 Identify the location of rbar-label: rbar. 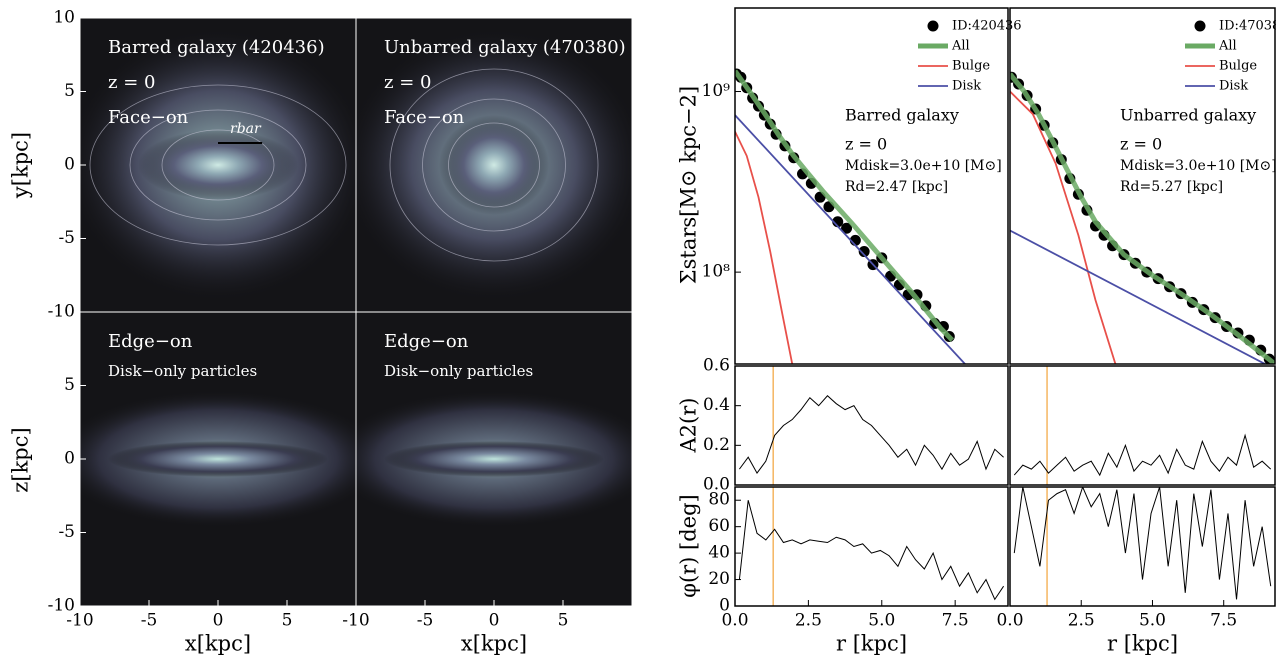
(246, 129).